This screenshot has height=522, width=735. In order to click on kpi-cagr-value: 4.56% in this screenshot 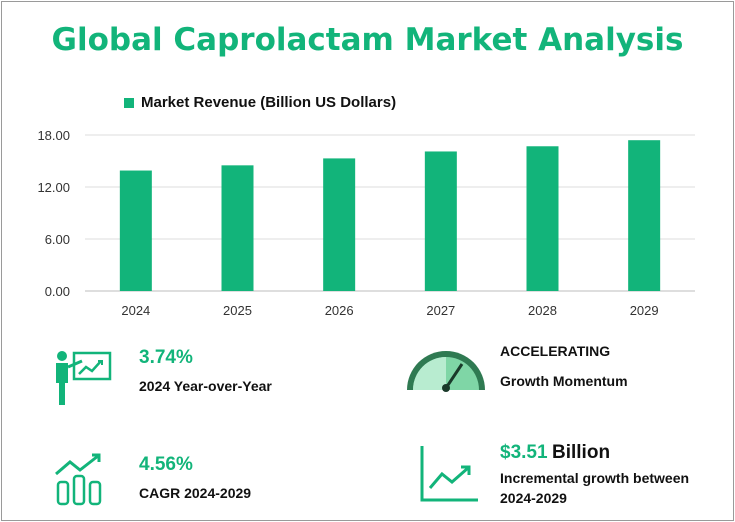, I will do `click(166, 464)`.